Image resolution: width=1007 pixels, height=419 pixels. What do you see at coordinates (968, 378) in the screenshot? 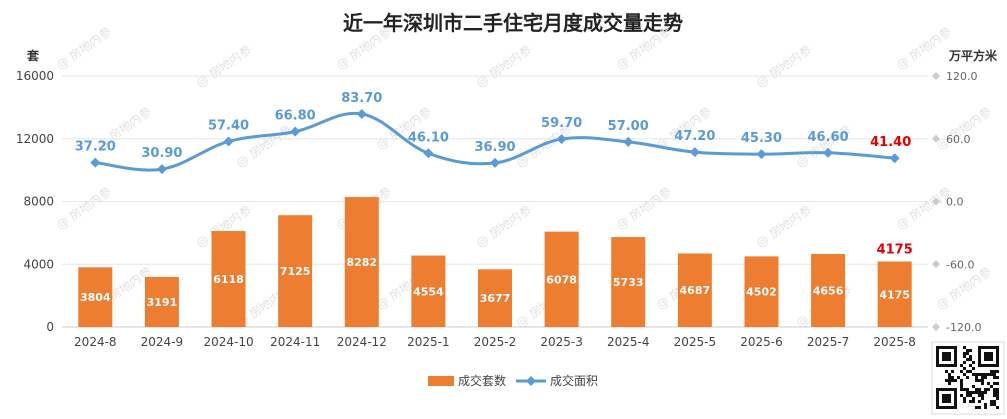
I see `qr-code` at bounding box center [968, 378].